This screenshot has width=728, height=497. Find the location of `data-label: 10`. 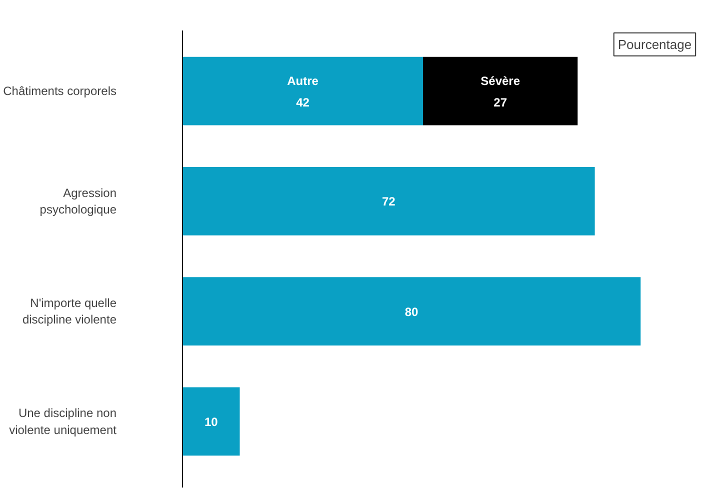

data-label: 10 is located at coordinates (211, 421).